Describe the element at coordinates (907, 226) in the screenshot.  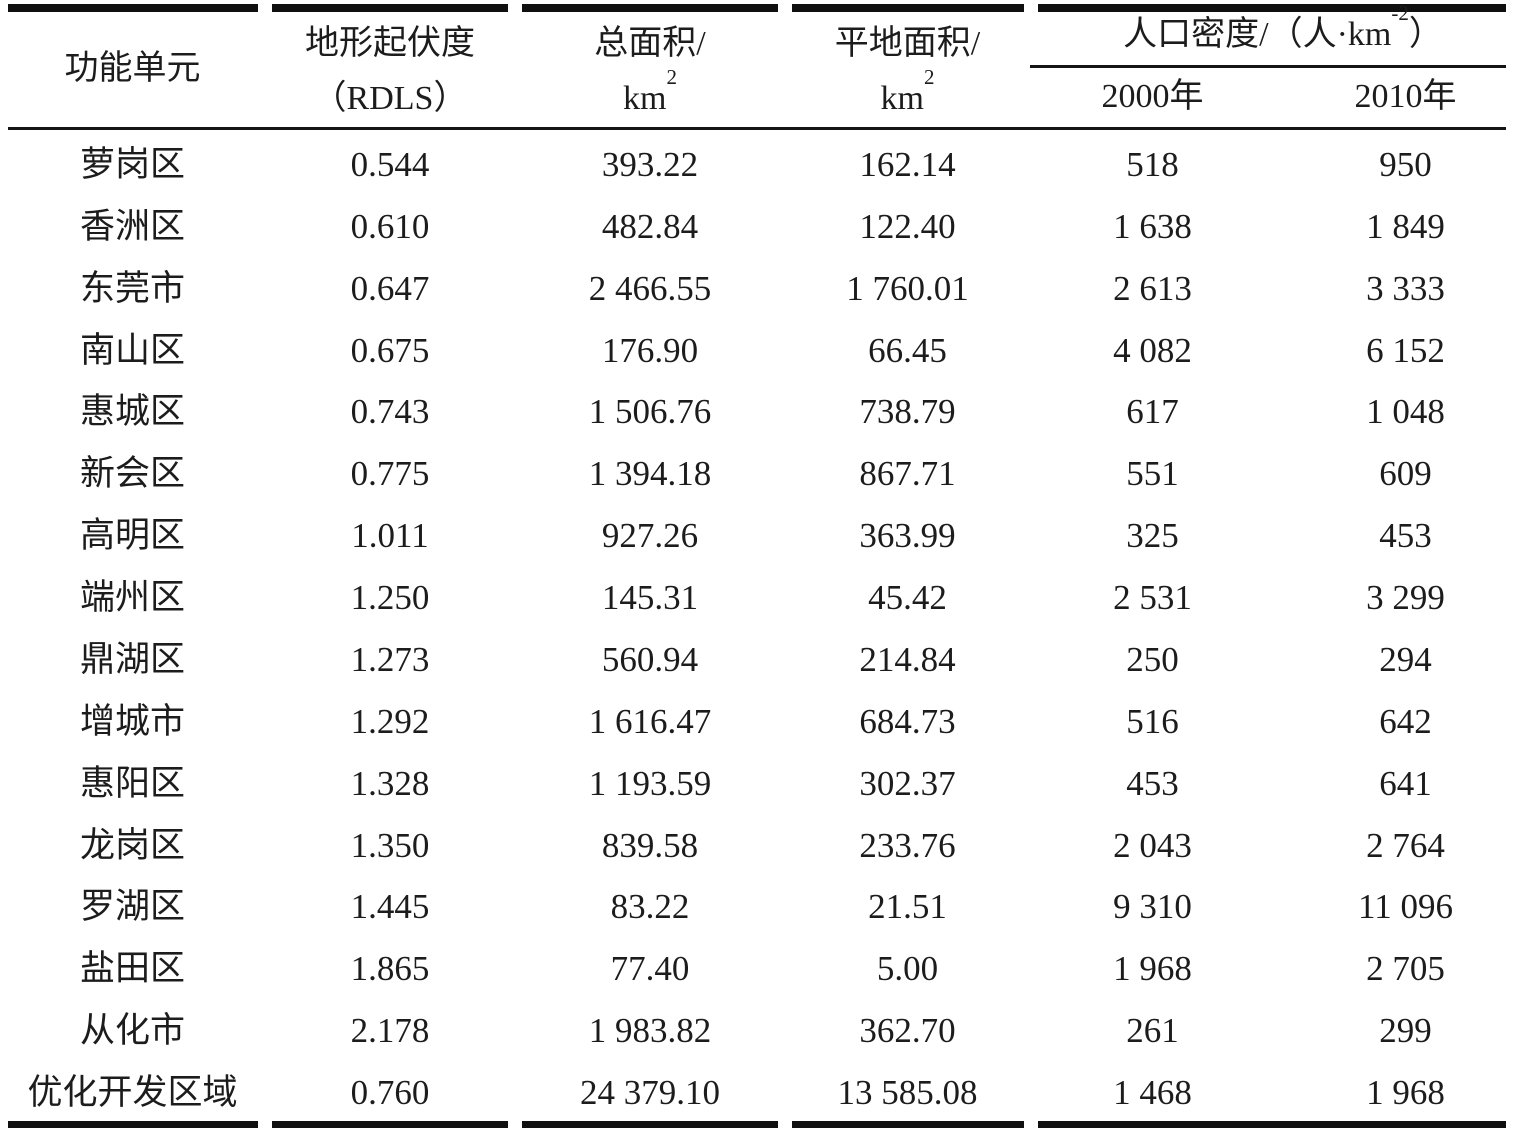
I see `cell-flat-area: 122.40` at that location.